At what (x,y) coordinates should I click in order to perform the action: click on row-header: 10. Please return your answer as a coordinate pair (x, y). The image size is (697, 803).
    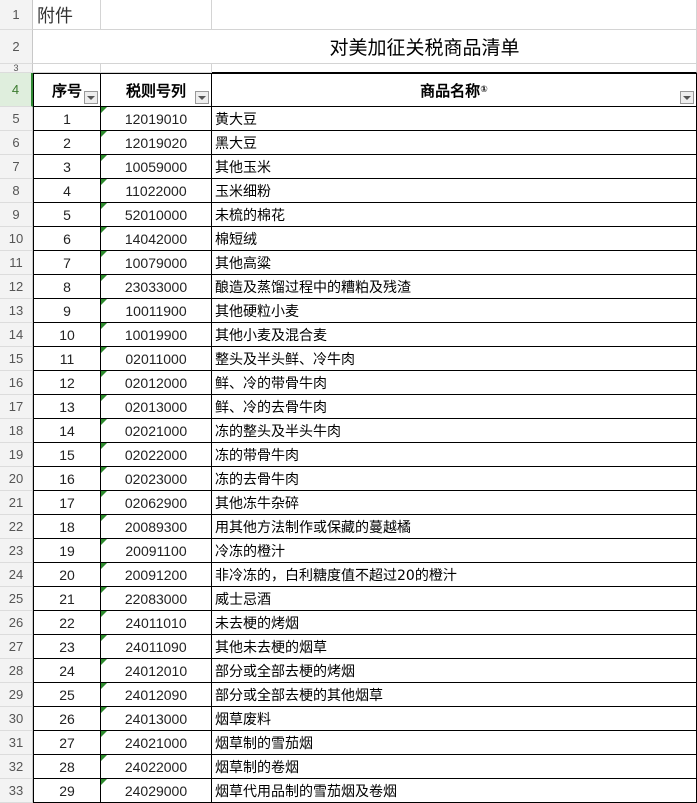
    Looking at the image, I should click on (16, 239).